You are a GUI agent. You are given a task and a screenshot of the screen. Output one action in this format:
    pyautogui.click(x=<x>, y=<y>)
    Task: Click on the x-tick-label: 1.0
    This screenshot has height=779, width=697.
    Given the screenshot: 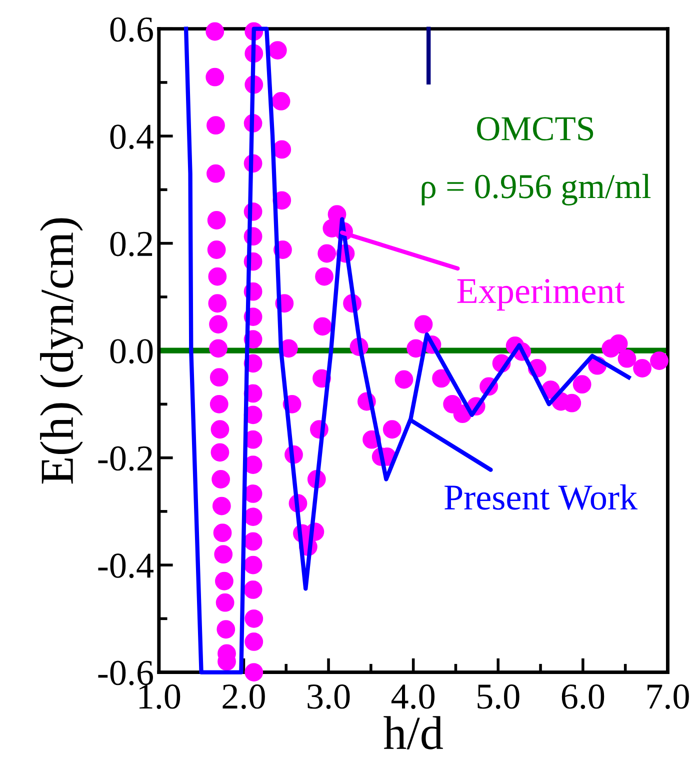 What is the action you would take?
    pyautogui.click(x=160, y=696)
    